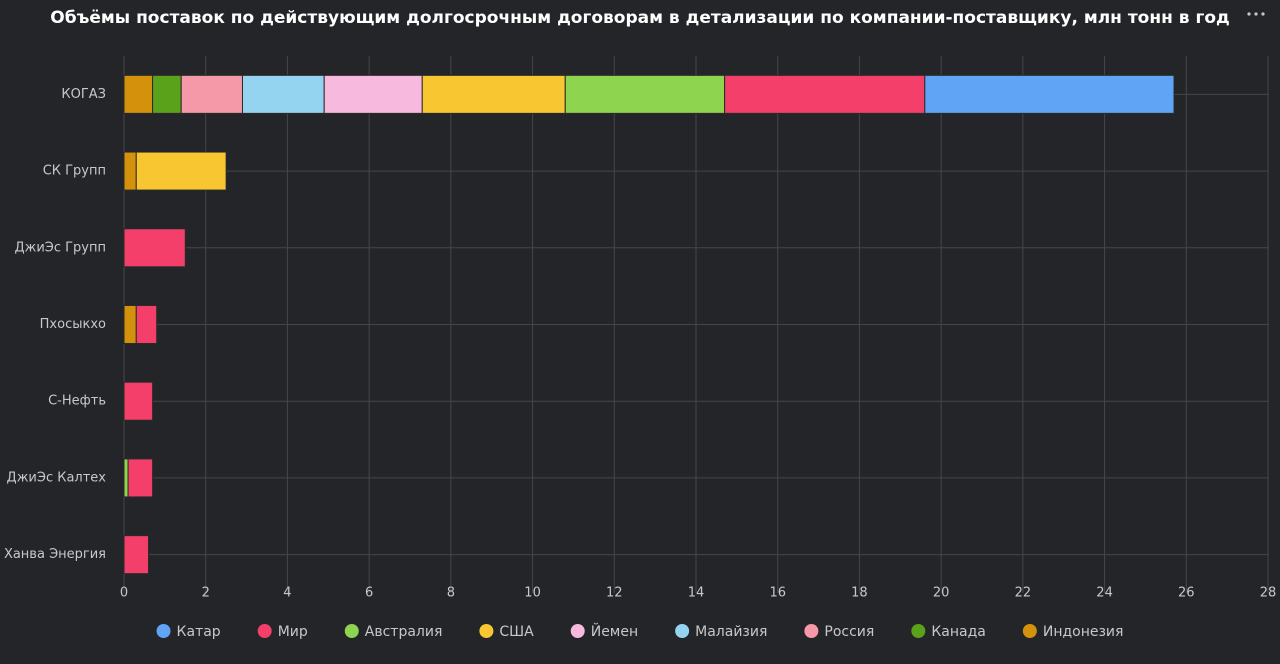 The image size is (1280, 664). I want to click on legend-item: Канада, so click(948, 632).